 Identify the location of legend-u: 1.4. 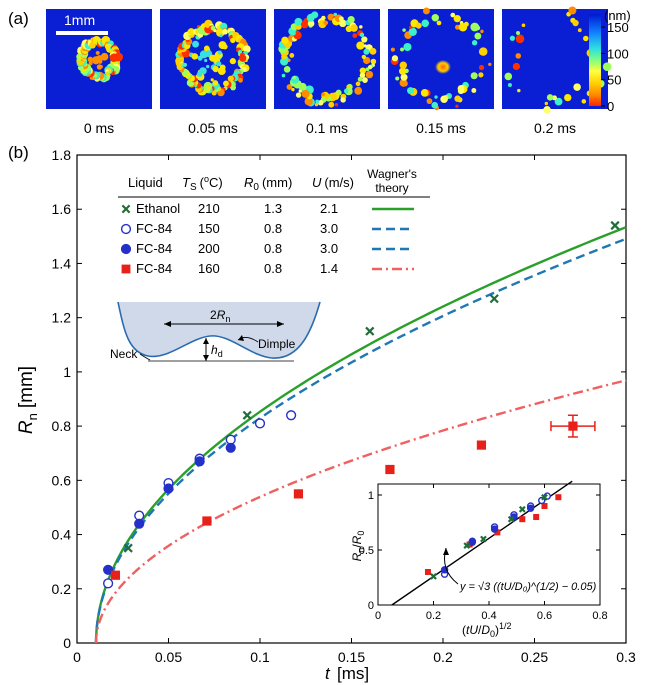
(329, 268).